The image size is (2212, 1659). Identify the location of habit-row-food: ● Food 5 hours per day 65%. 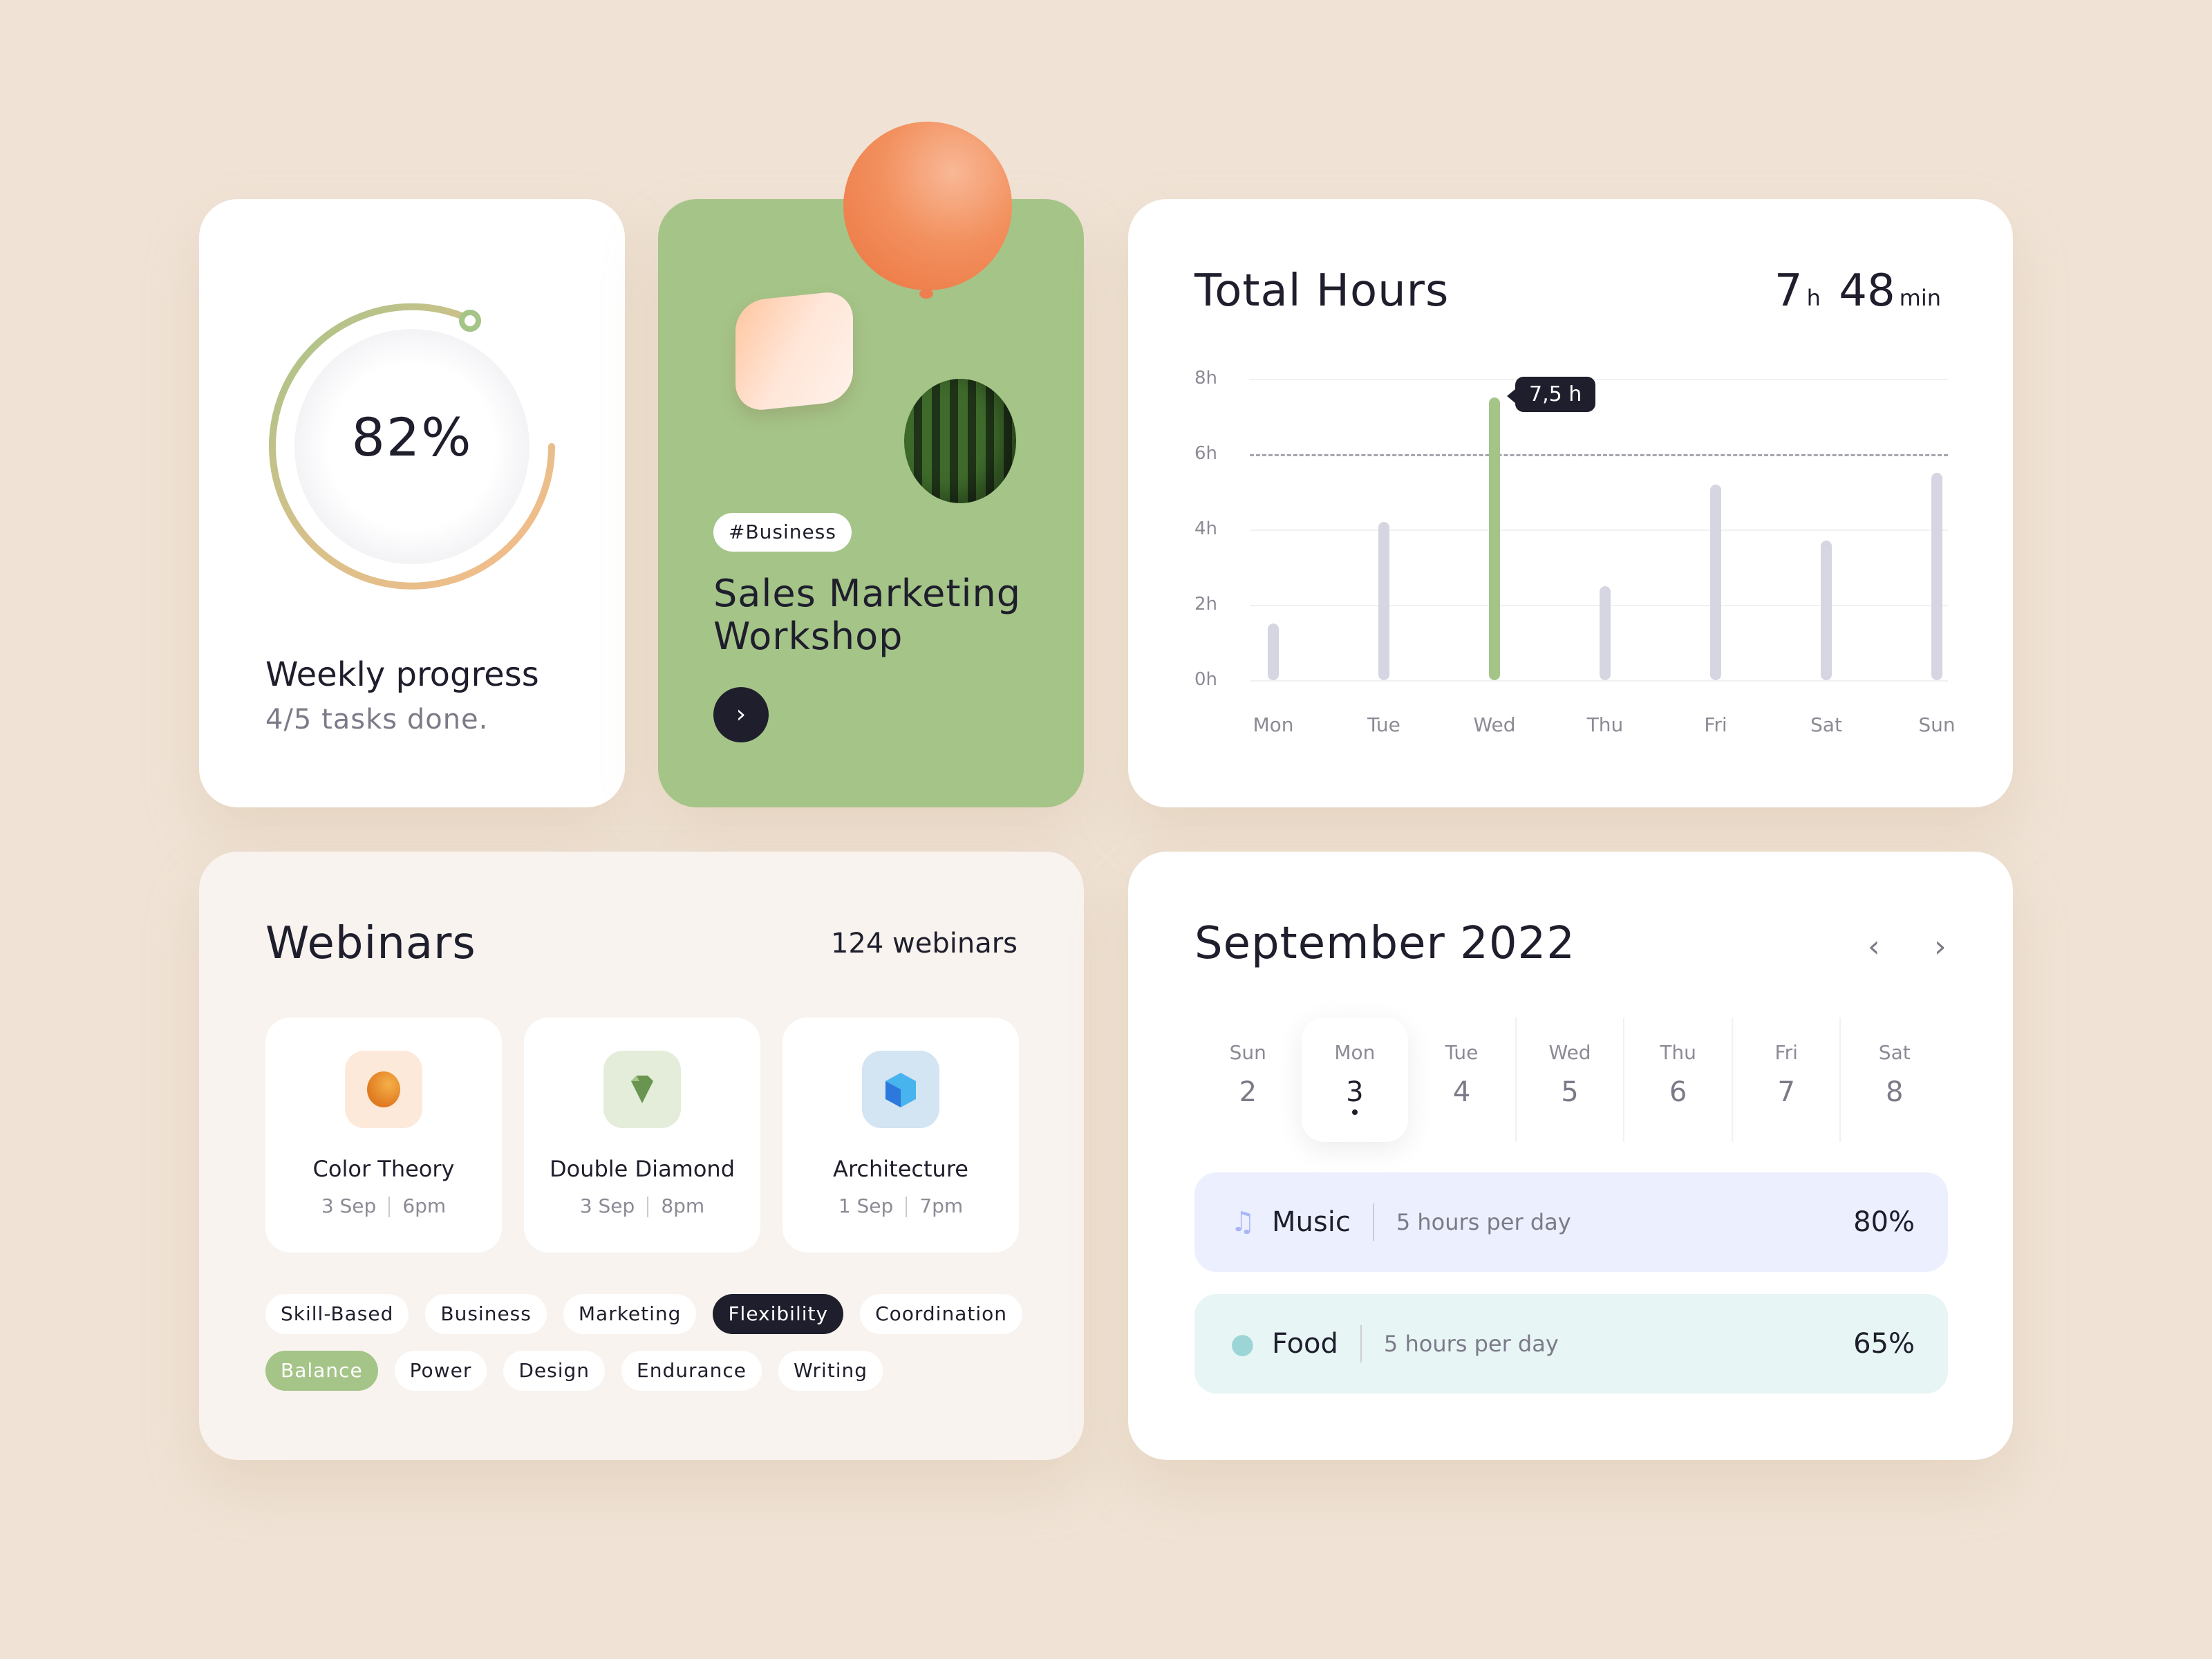
(1571, 1344).